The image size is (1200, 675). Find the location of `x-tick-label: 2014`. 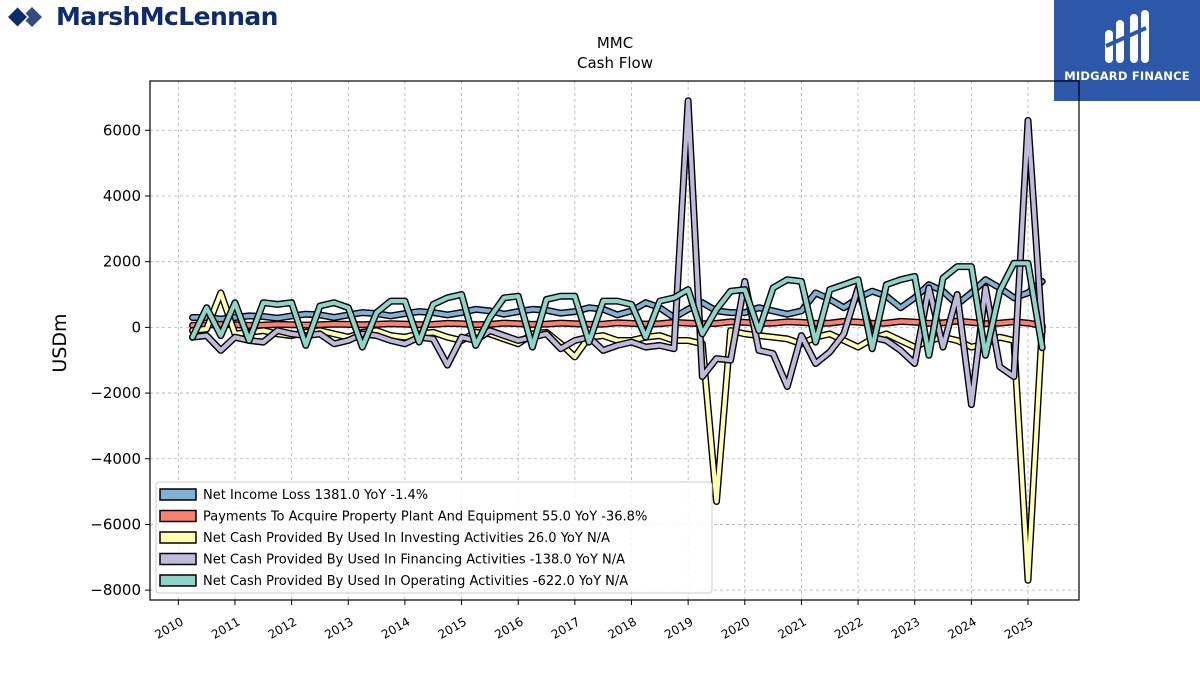

x-tick-label: 2014 is located at coordinates (395, 627).